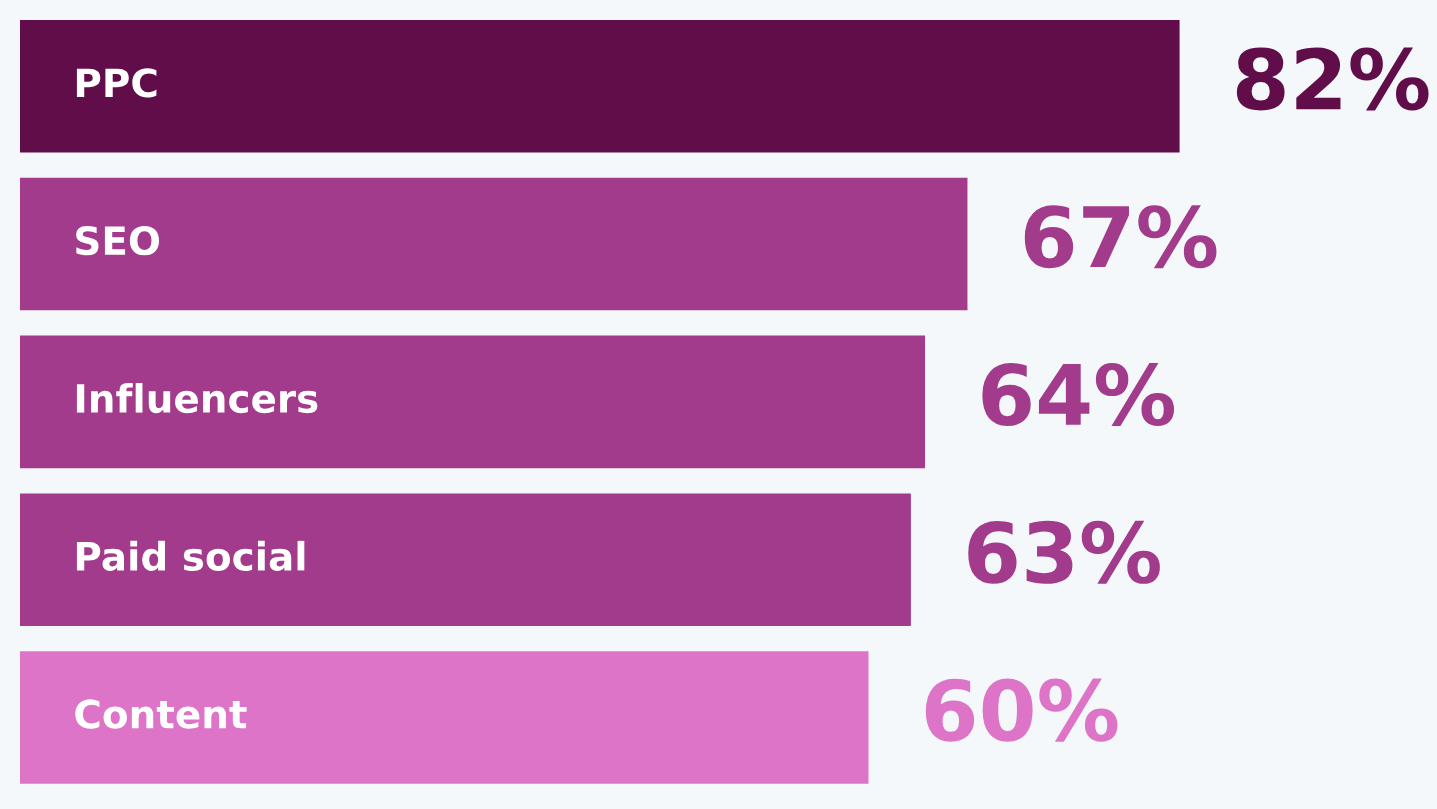  Describe the element at coordinates (1120, 237) in the screenshot. I see `data-label: 67%` at that location.